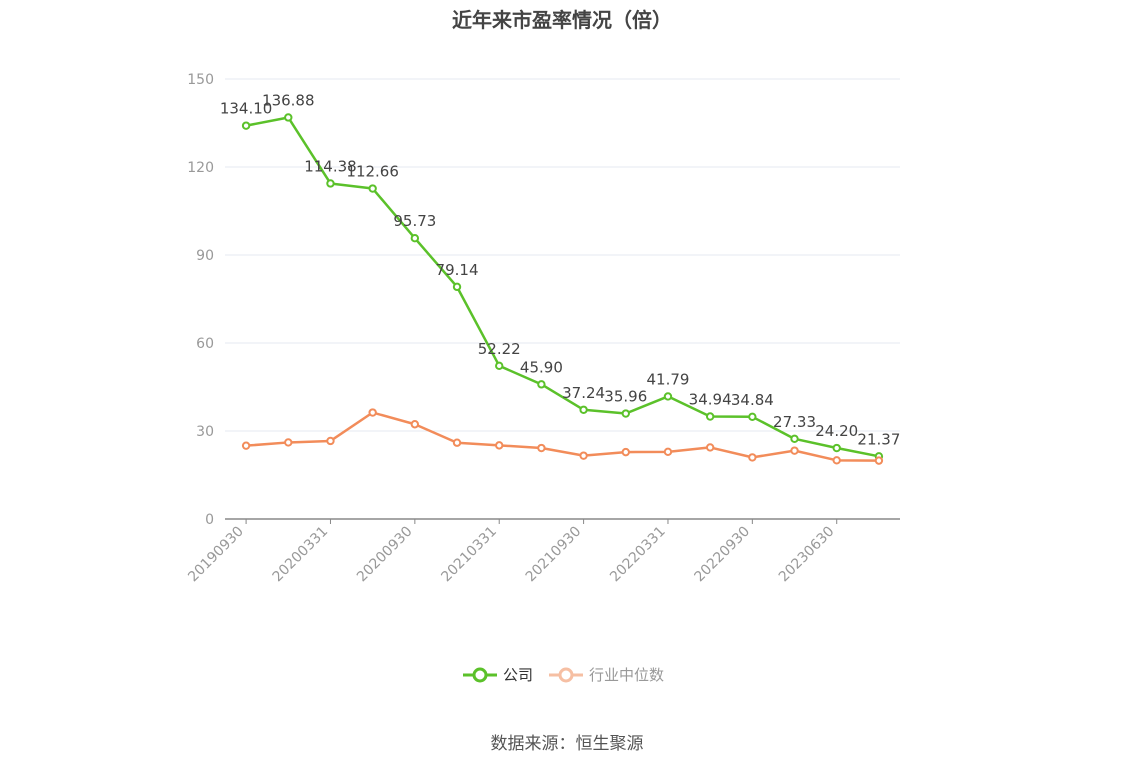 This screenshot has width=1134, height=766. What do you see at coordinates (807, 555) in the screenshot?
I see `x-tick-label: 20230630` at bounding box center [807, 555].